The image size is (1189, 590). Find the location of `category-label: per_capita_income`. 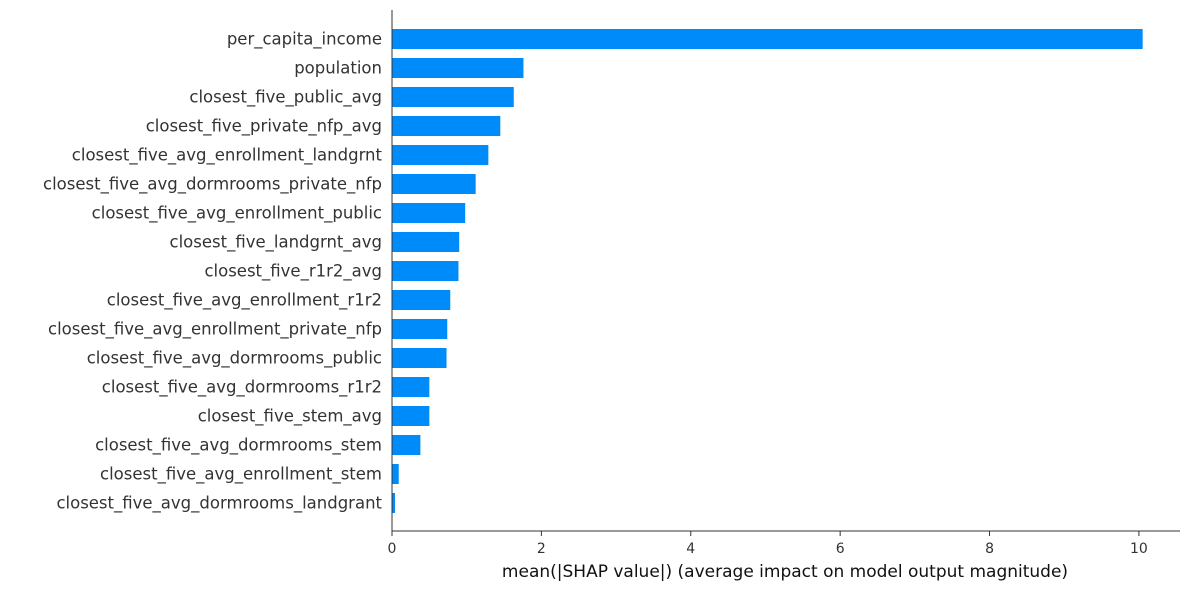

category-label: per_capita_income is located at coordinates (304, 40).